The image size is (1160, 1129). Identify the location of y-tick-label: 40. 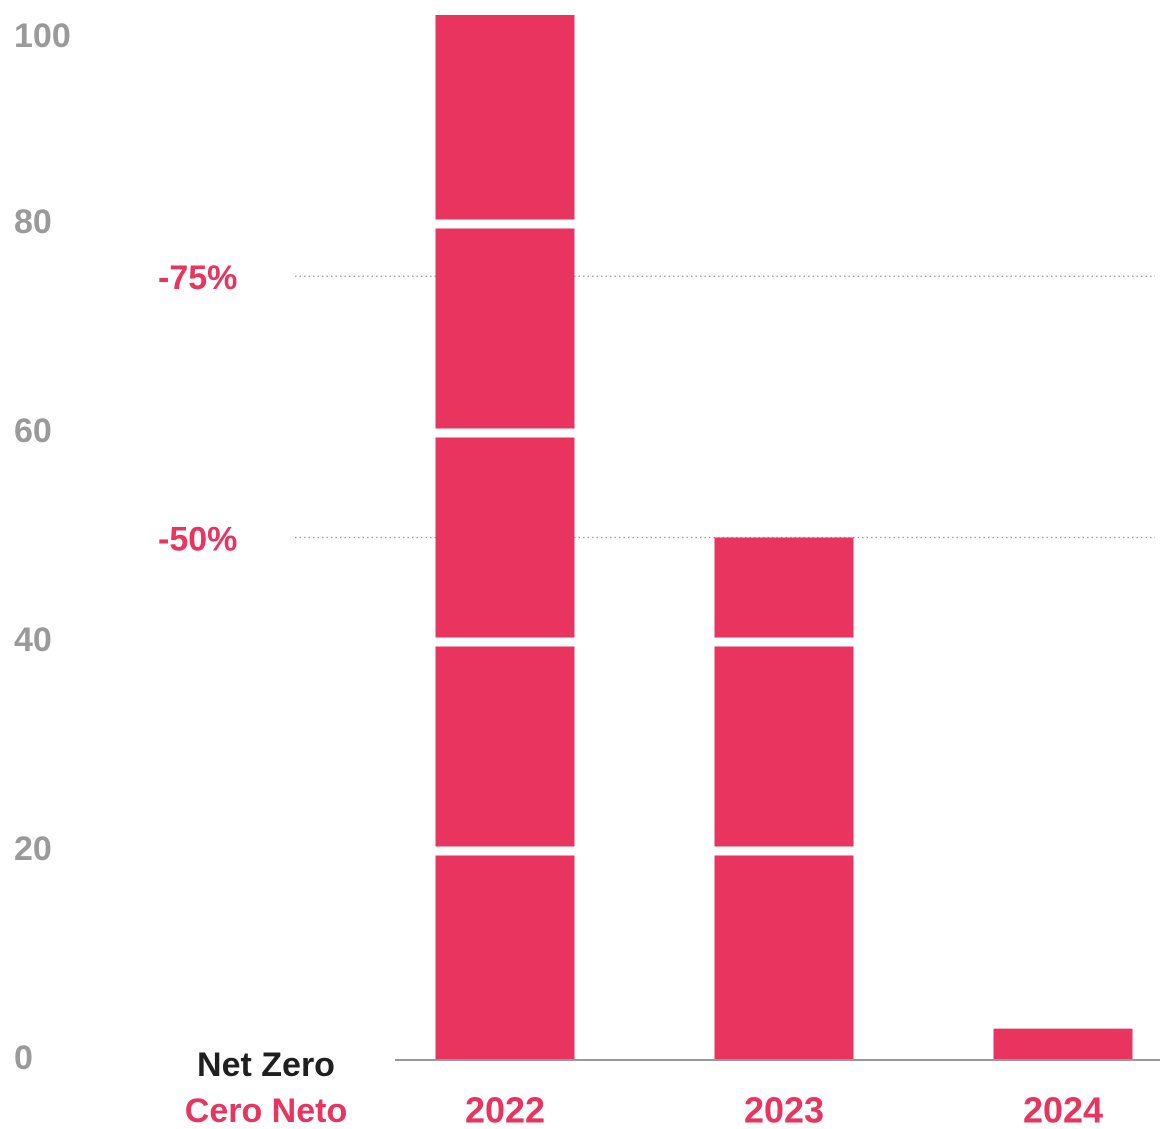
(33, 640).